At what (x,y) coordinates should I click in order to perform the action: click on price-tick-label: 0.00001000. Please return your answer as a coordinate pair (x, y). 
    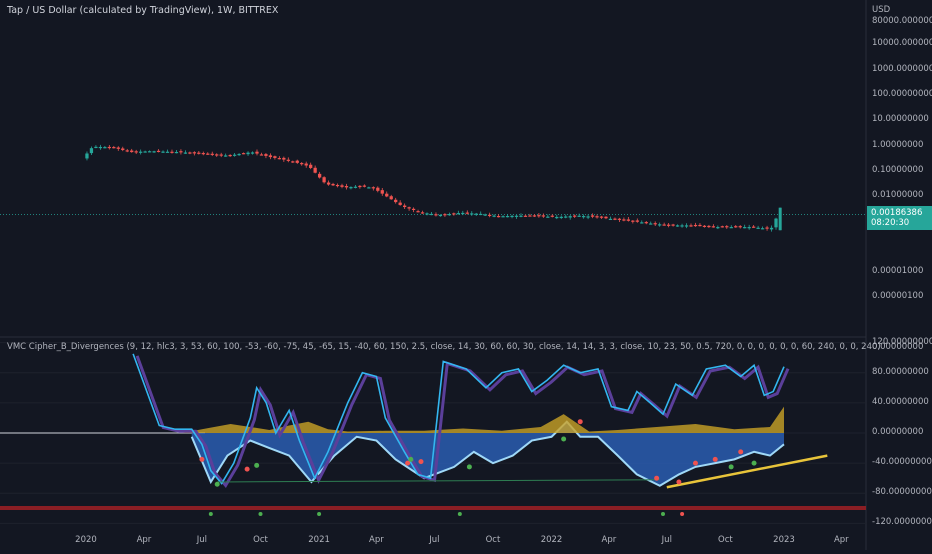
    Looking at the image, I should click on (898, 271).